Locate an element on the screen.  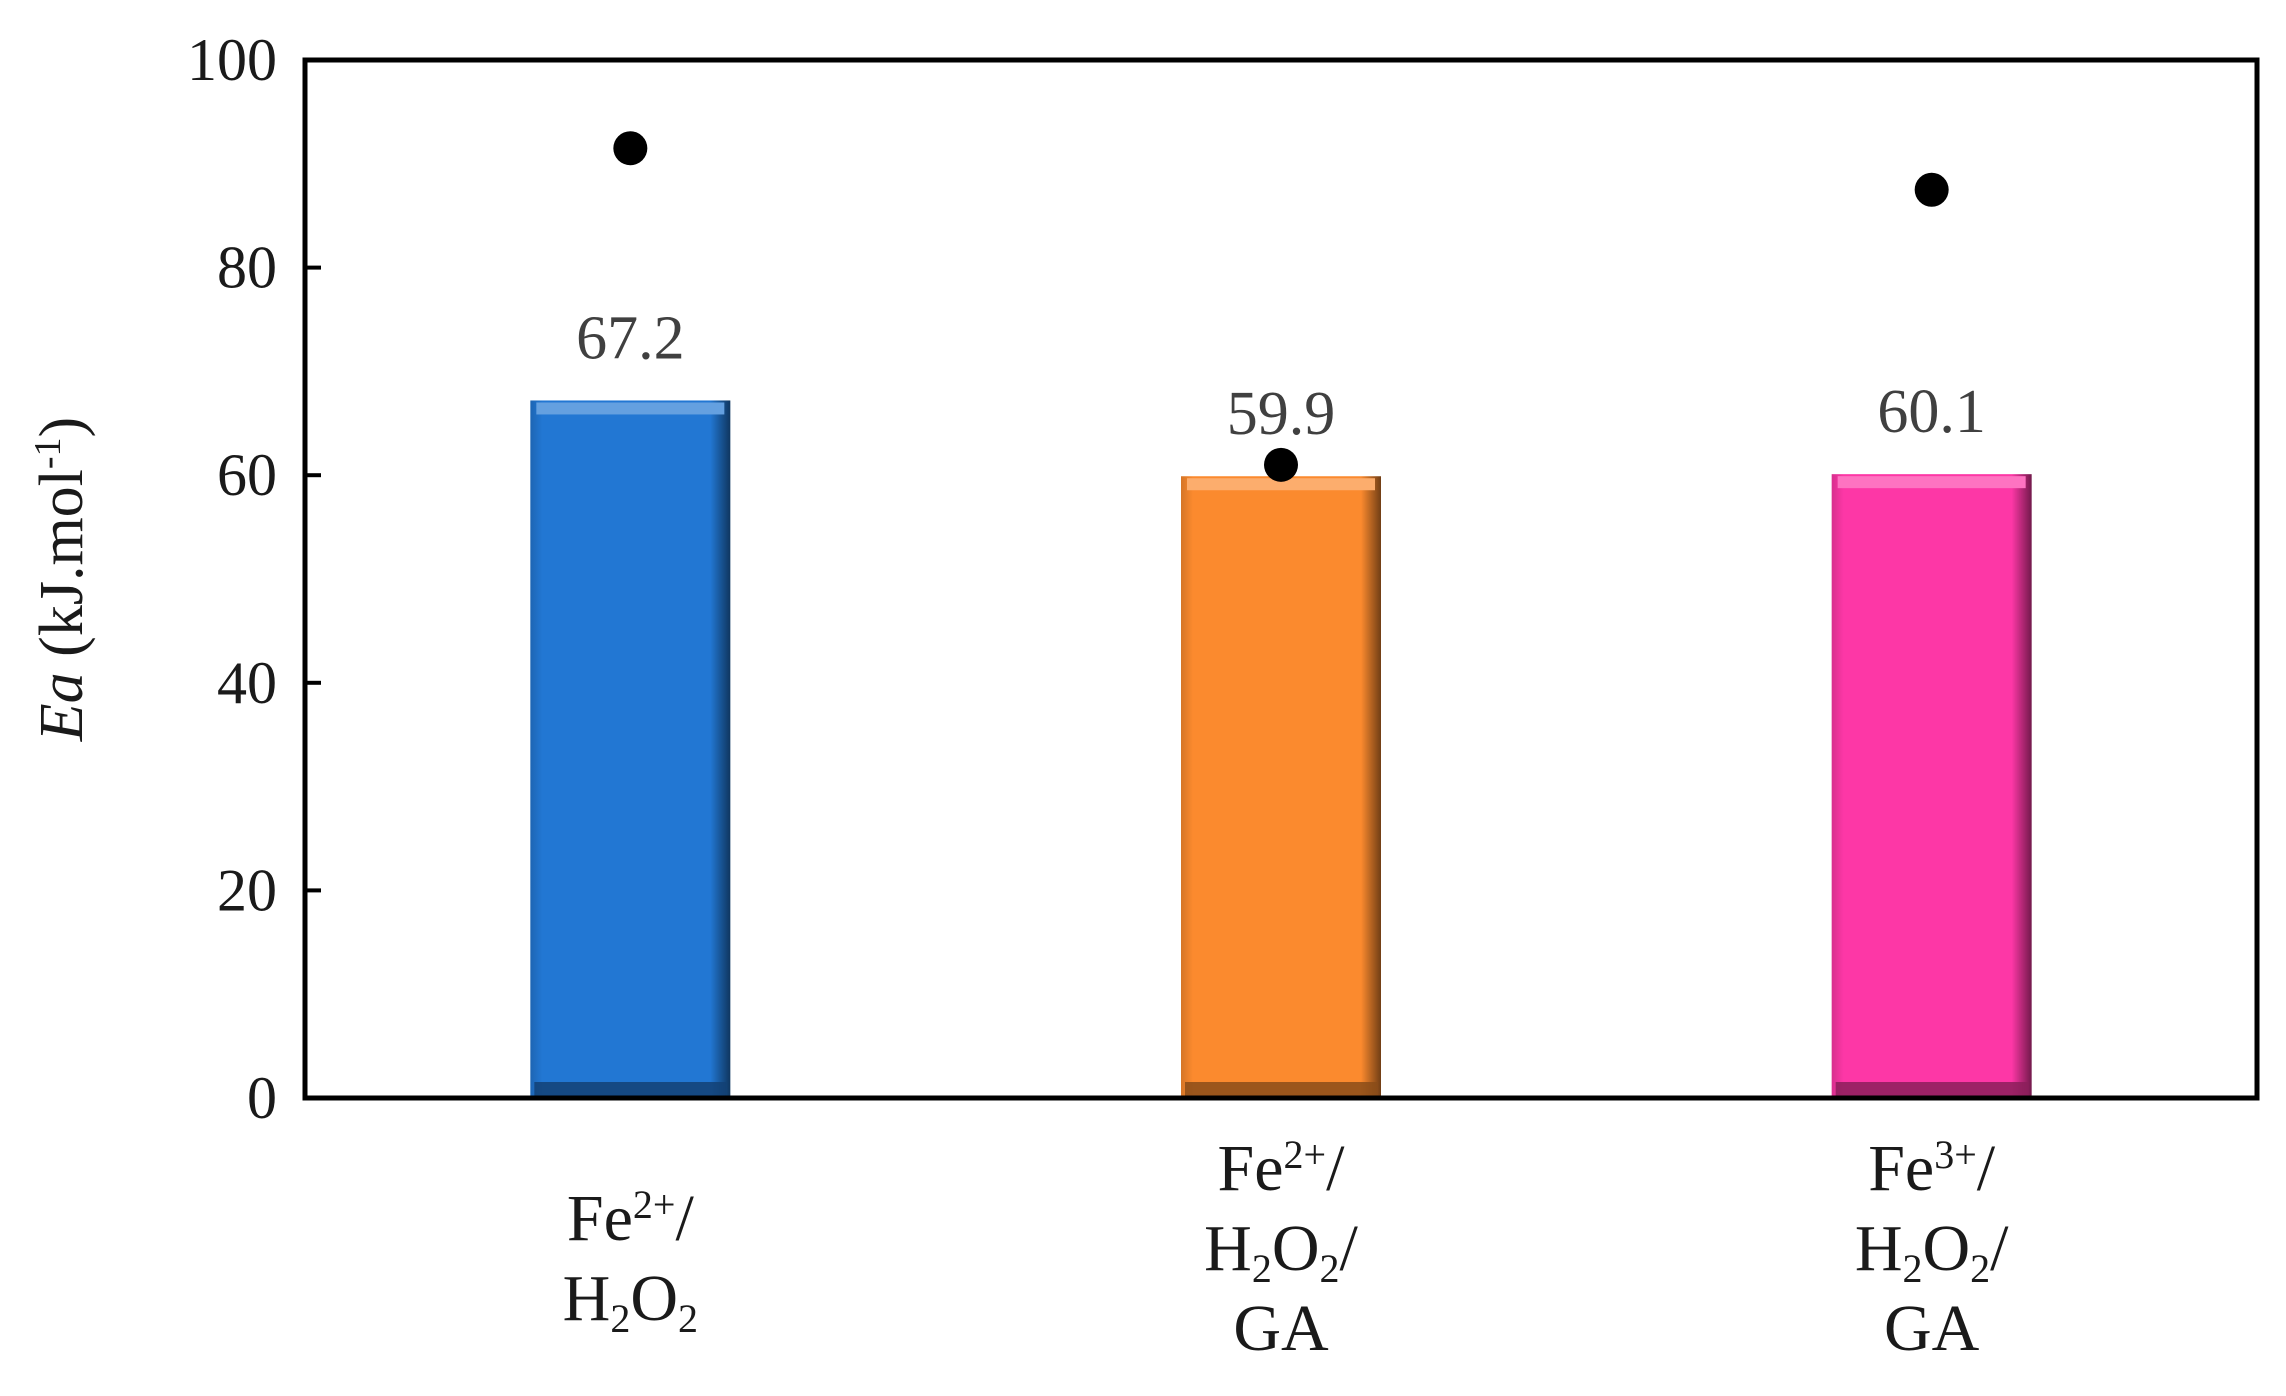
x-category-label: Fe2+/H2O2/GA is located at coordinates (1281, 1248).